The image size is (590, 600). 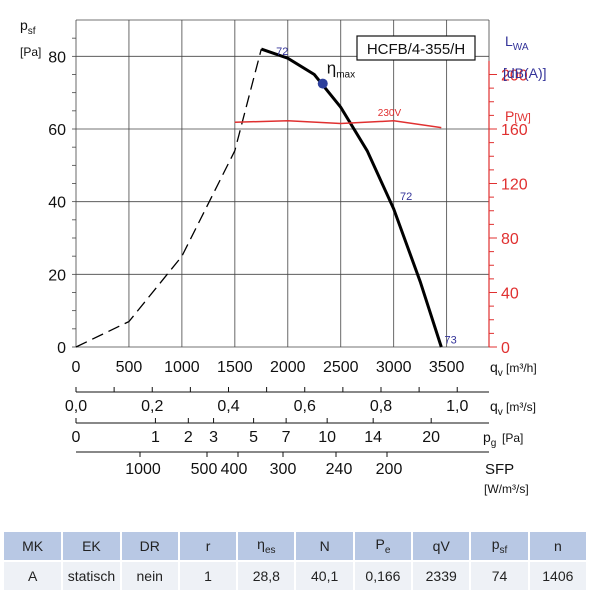 I want to click on table-cell: 1406, so click(x=558, y=575).